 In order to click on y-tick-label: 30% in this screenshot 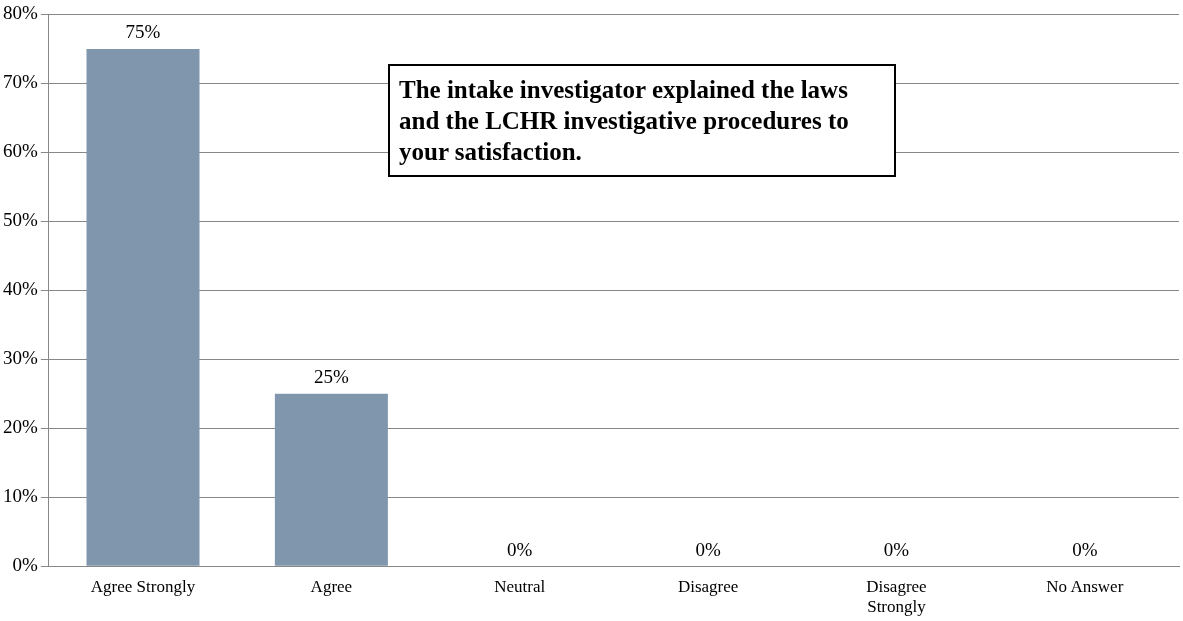, I will do `click(20, 358)`.